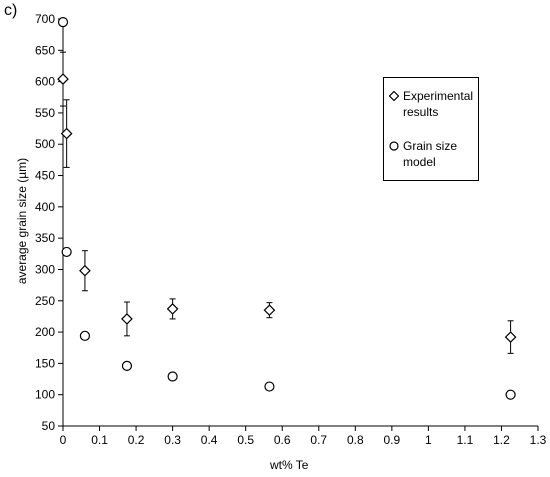  I want to click on x-axis-title: wt% Te, so click(289, 465).